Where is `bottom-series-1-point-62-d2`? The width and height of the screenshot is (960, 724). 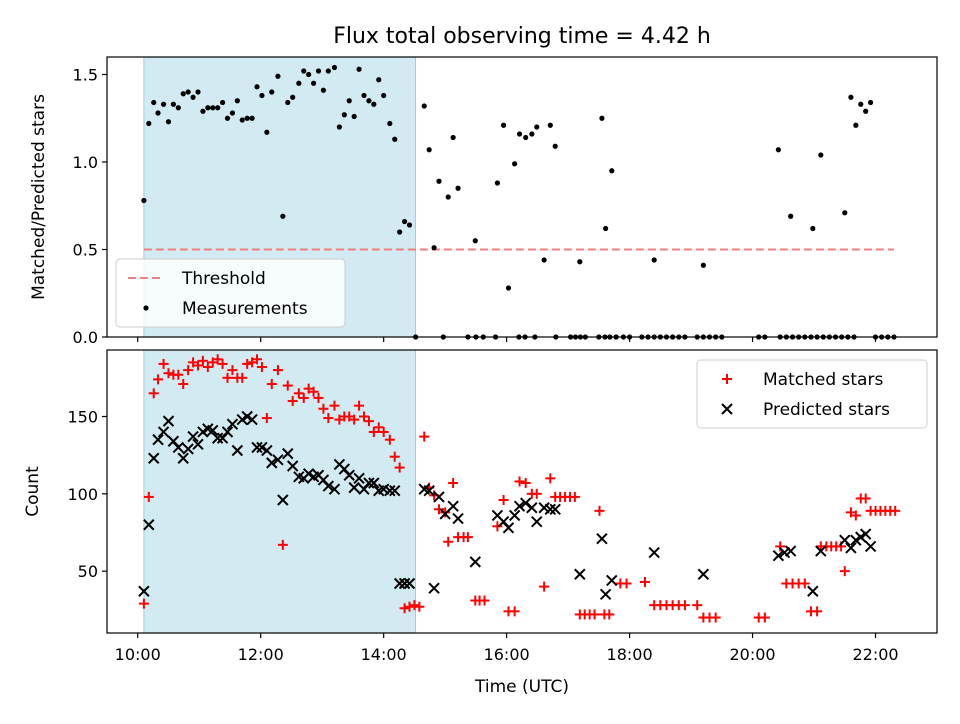
bottom-series-1-point-62-d2 is located at coordinates (497, 515).